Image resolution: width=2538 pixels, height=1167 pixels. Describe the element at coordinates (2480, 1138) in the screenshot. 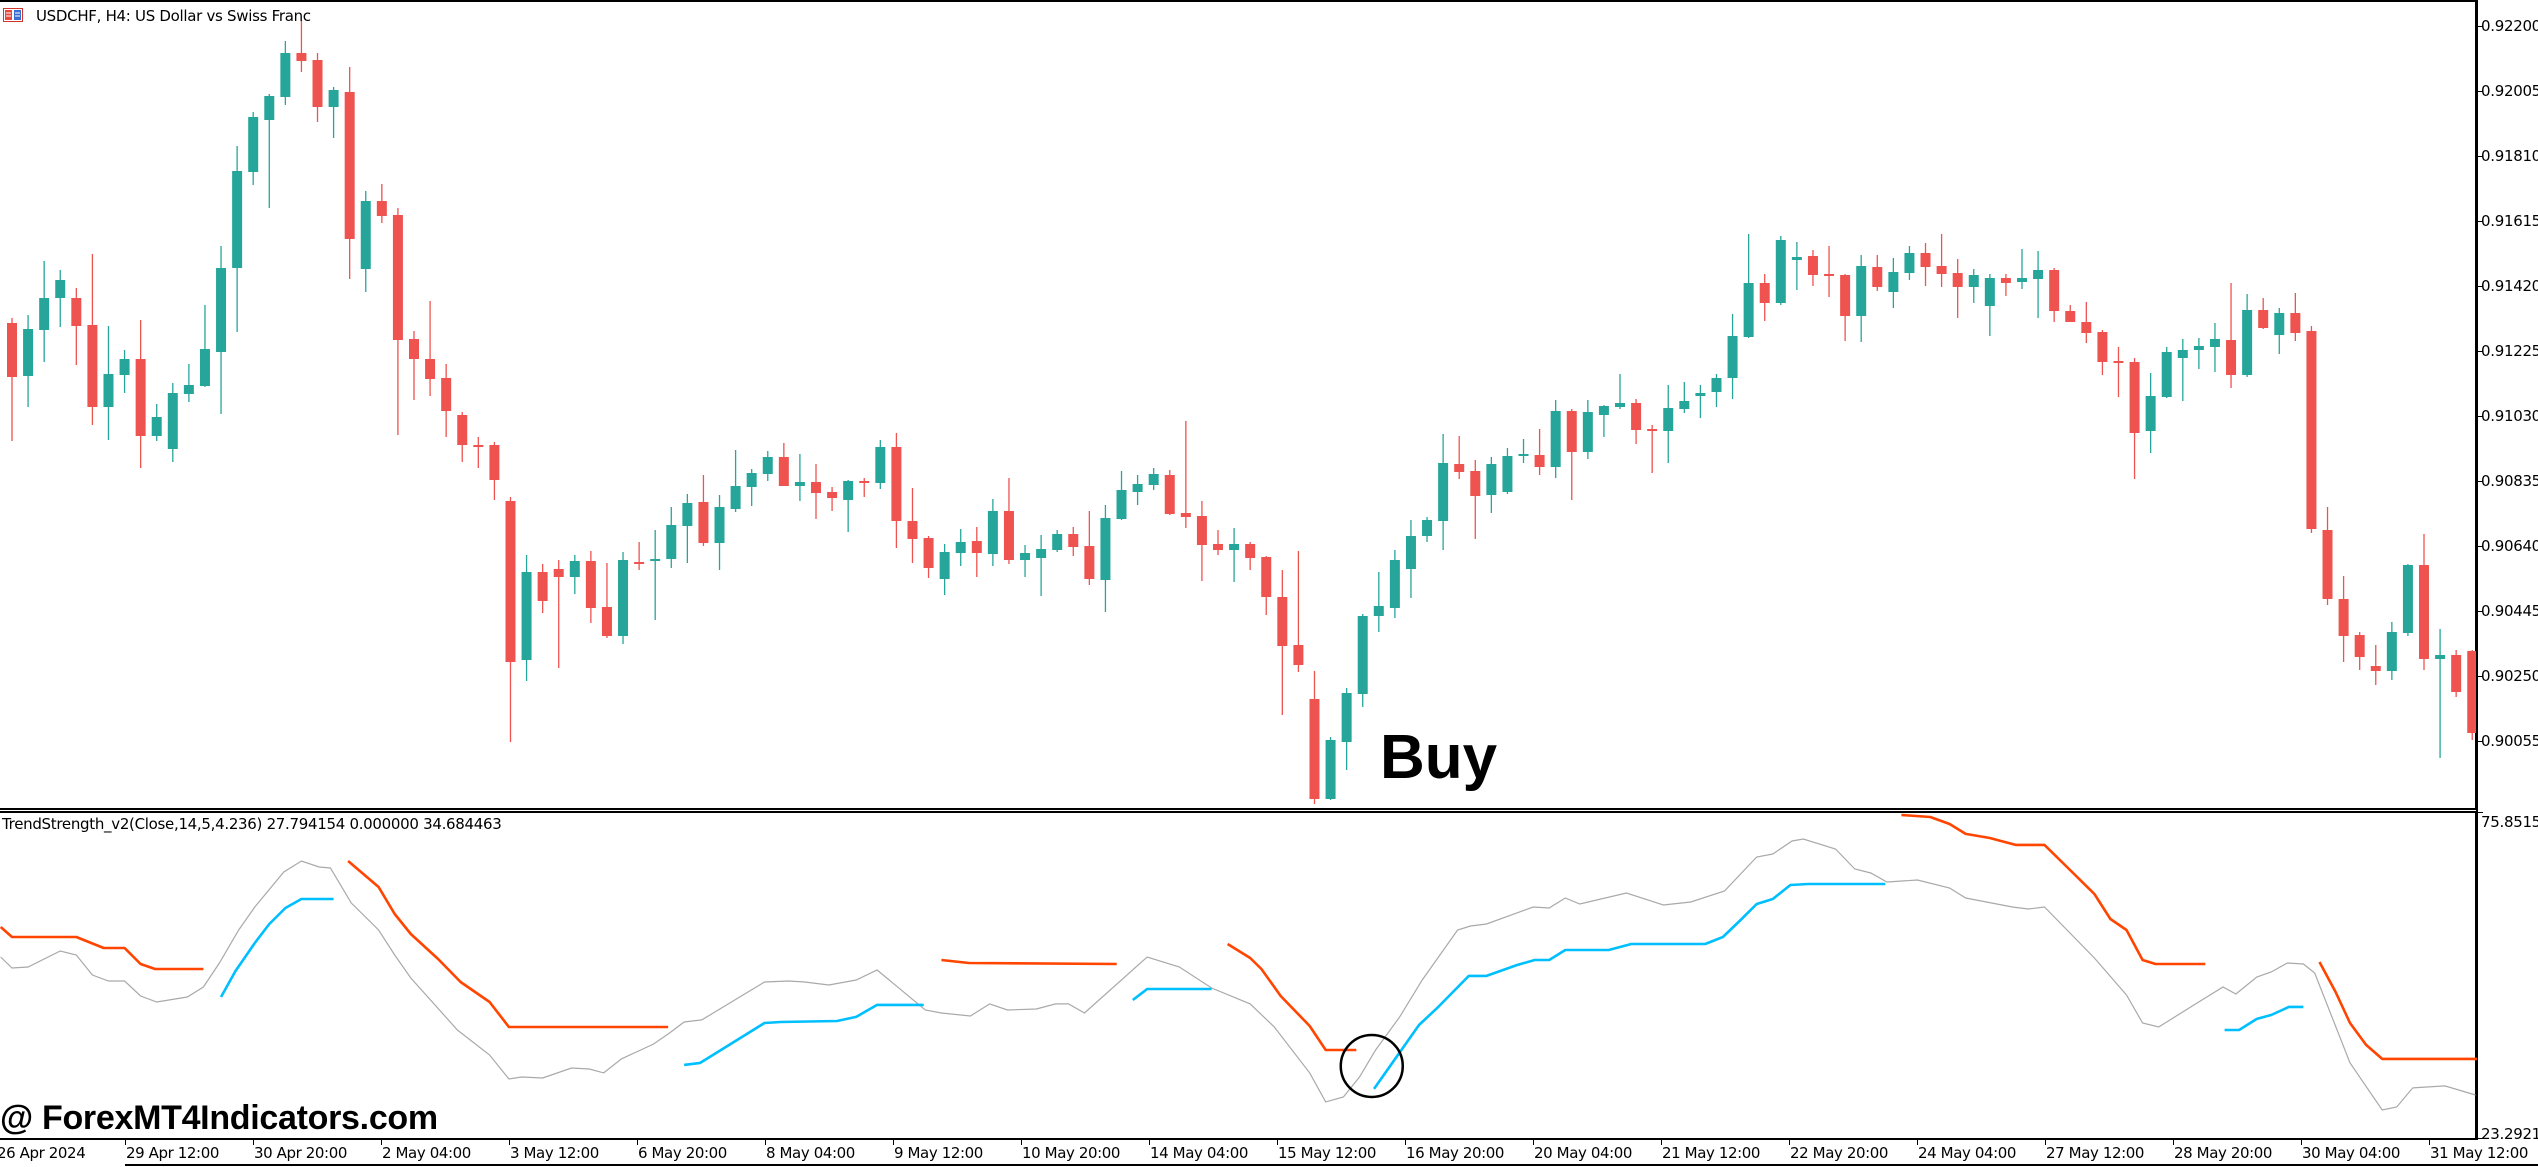

I see `indicator-axis-min-tick` at that location.